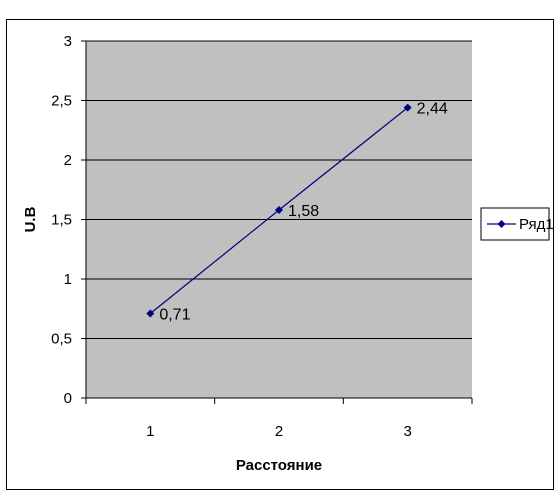 The height and width of the screenshot is (492, 560). I want to click on x-tick-label: 1, so click(150, 431).